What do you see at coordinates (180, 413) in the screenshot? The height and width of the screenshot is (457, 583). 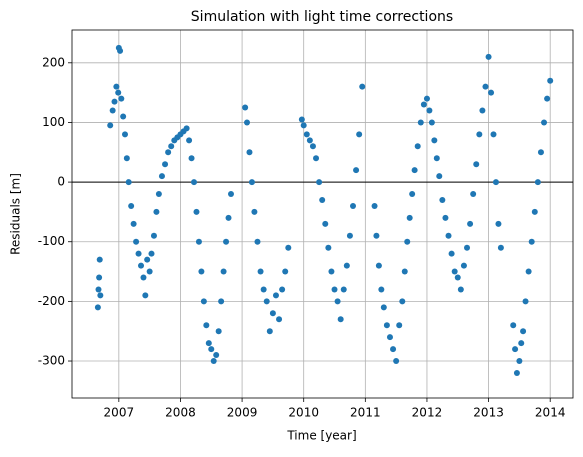 I see `x-tick-label: 2008` at bounding box center [180, 413].